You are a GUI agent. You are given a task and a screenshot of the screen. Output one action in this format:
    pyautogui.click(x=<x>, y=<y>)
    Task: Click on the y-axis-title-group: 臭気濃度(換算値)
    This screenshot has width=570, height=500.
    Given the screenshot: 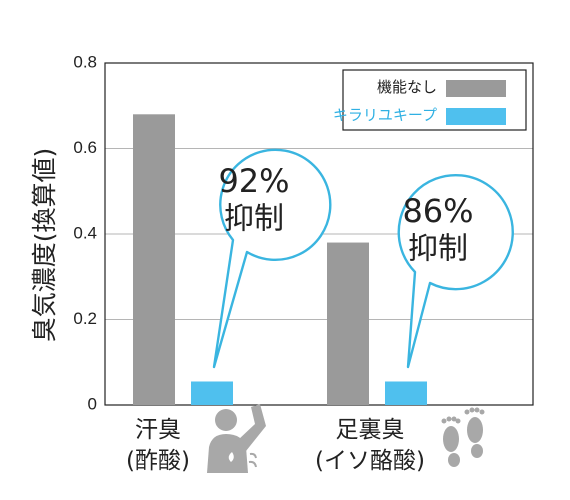 What is the action you would take?
    pyautogui.click(x=44, y=245)
    